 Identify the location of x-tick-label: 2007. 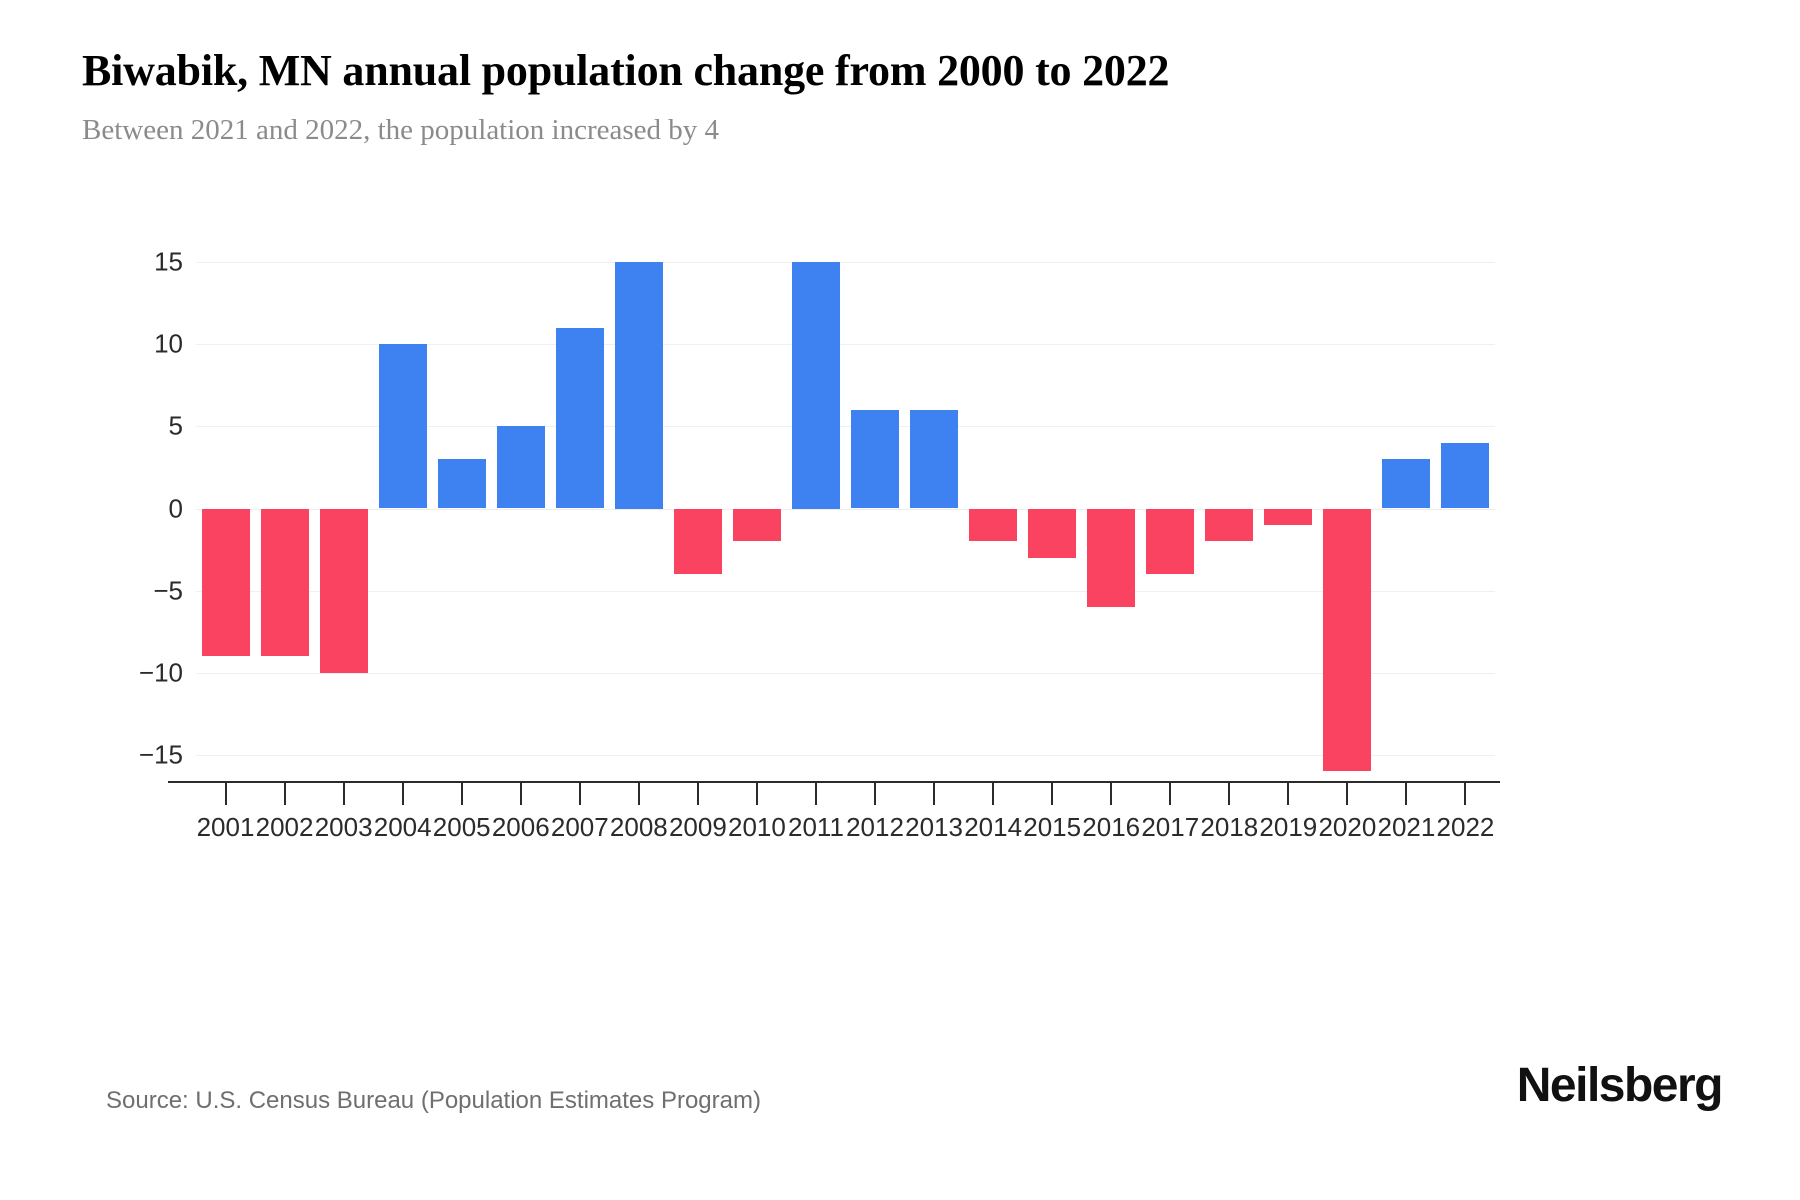
(579, 827).